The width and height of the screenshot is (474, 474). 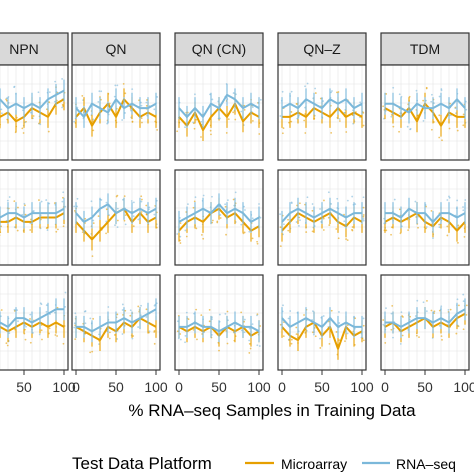 I want to click on x-tick-label: 50, so click(x=219, y=387).